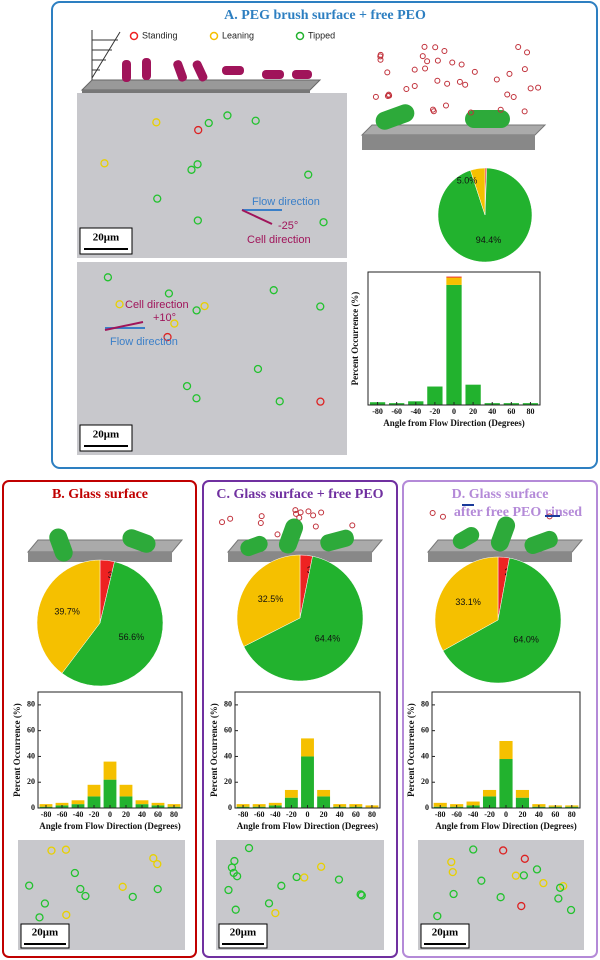 This screenshot has width=600, height=960. What do you see at coordinates (526, 640) in the screenshot?
I see `pie-label: 64.0%` at bounding box center [526, 640].